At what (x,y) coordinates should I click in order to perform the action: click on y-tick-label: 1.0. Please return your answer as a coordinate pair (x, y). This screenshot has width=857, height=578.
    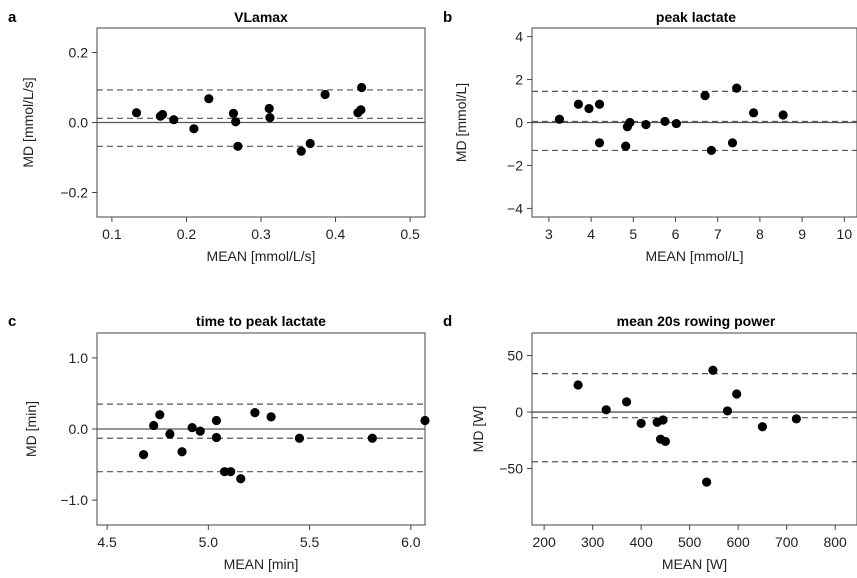
    Looking at the image, I should click on (79, 358).